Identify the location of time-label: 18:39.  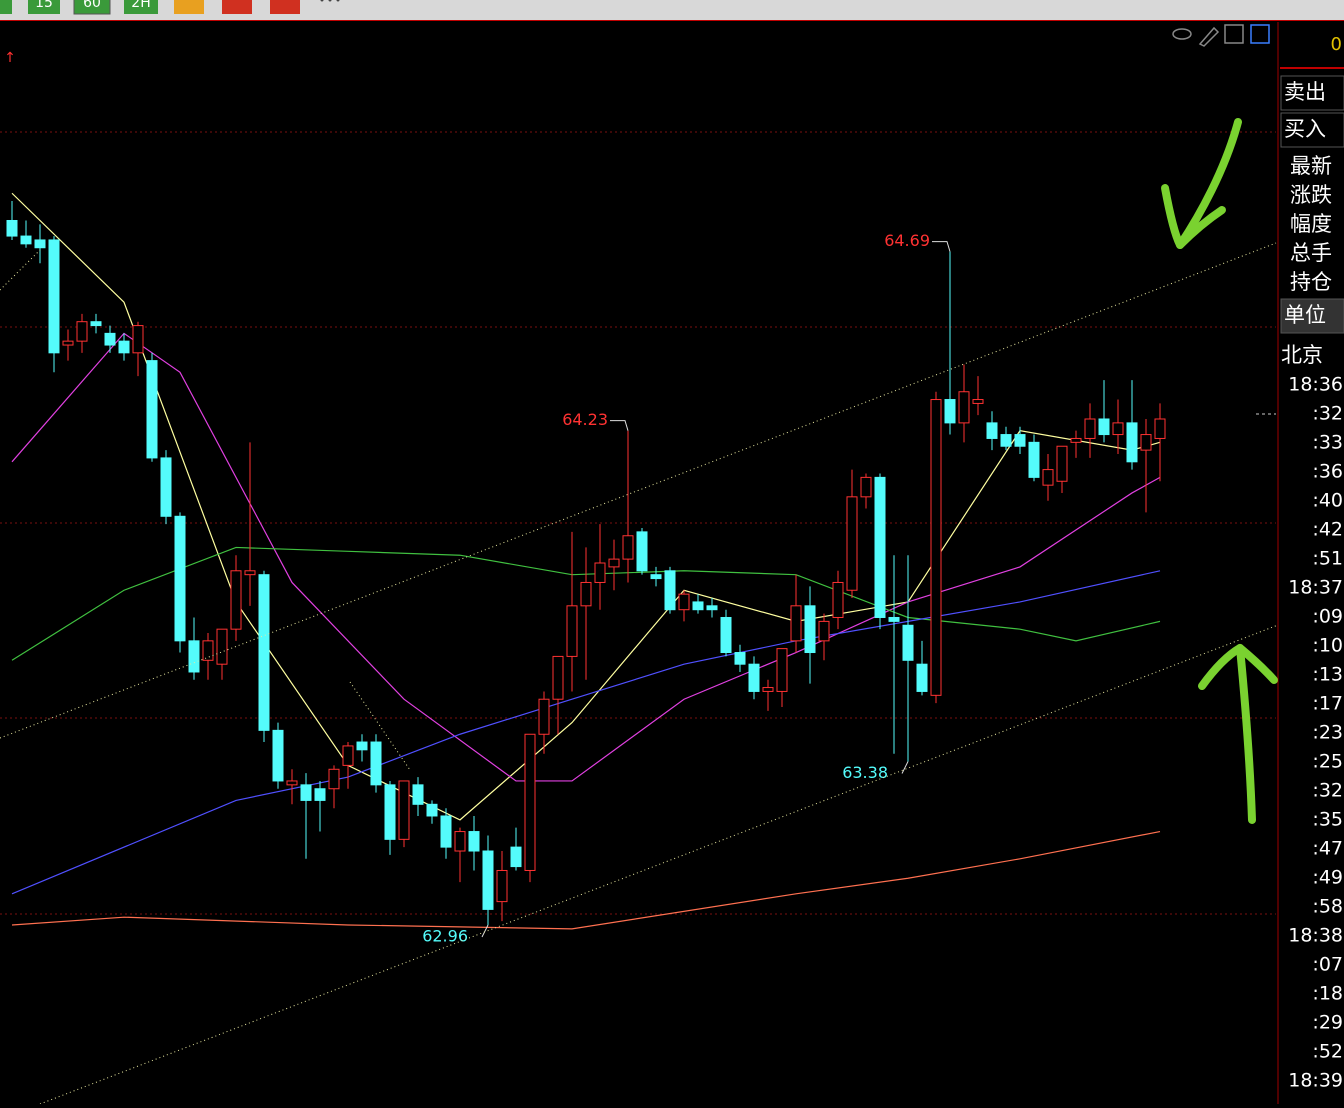
(1315, 1081).